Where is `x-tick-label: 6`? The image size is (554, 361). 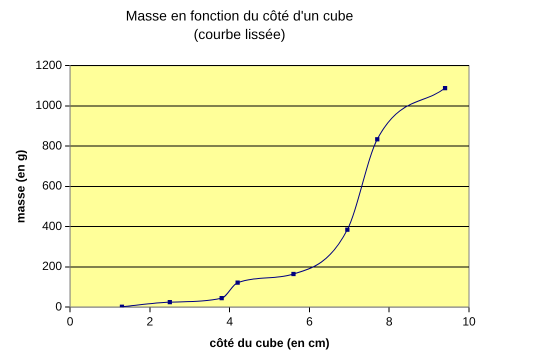 x-tick-label: 6 is located at coordinates (310, 321).